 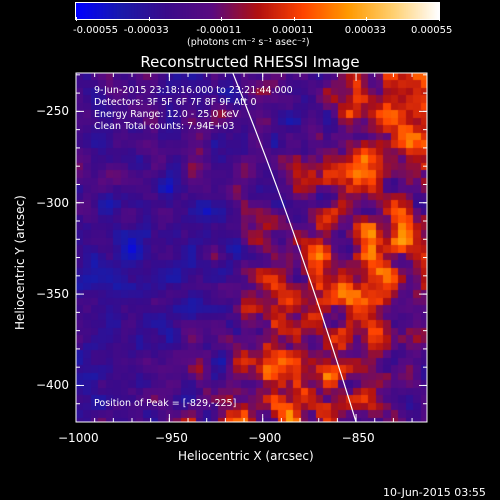 What do you see at coordinates (52, 202) in the screenshot?
I see `y-tick-label: −300` at bounding box center [52, 202].